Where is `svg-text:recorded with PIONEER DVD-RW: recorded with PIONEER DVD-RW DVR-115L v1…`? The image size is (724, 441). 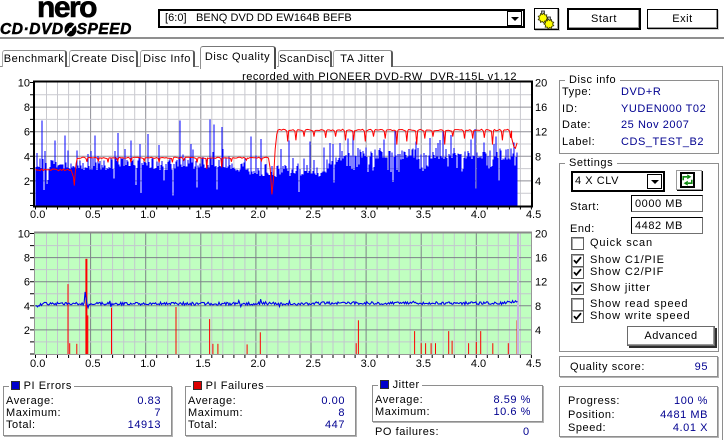
svg-text:recorded with PIONEER DVD-RW: recorded with PIONEER DVD-RW DVR-115L v1… is located at coordinates (379, 77).